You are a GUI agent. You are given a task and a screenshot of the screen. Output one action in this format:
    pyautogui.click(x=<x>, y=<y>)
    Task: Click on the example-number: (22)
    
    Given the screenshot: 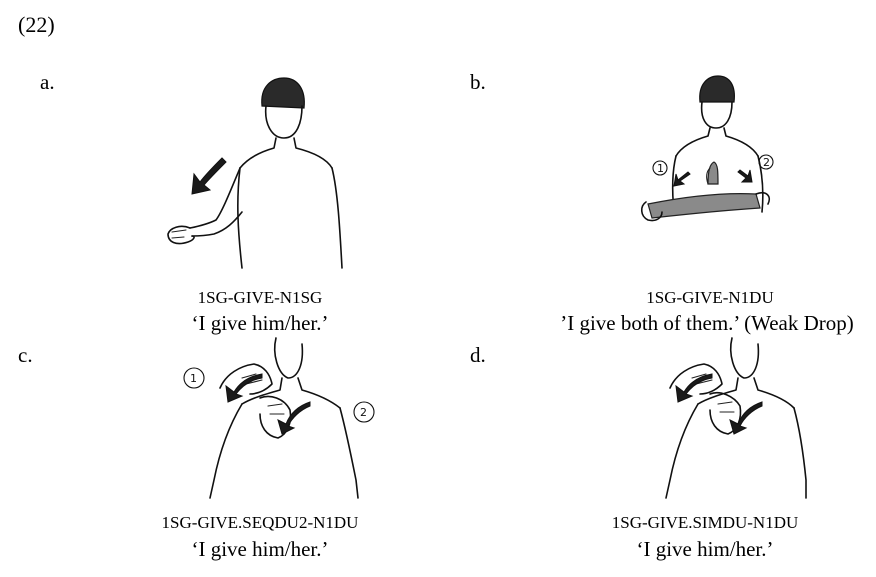 What is the action you would take?
    pyautogui.click(x=36, y=24)
    